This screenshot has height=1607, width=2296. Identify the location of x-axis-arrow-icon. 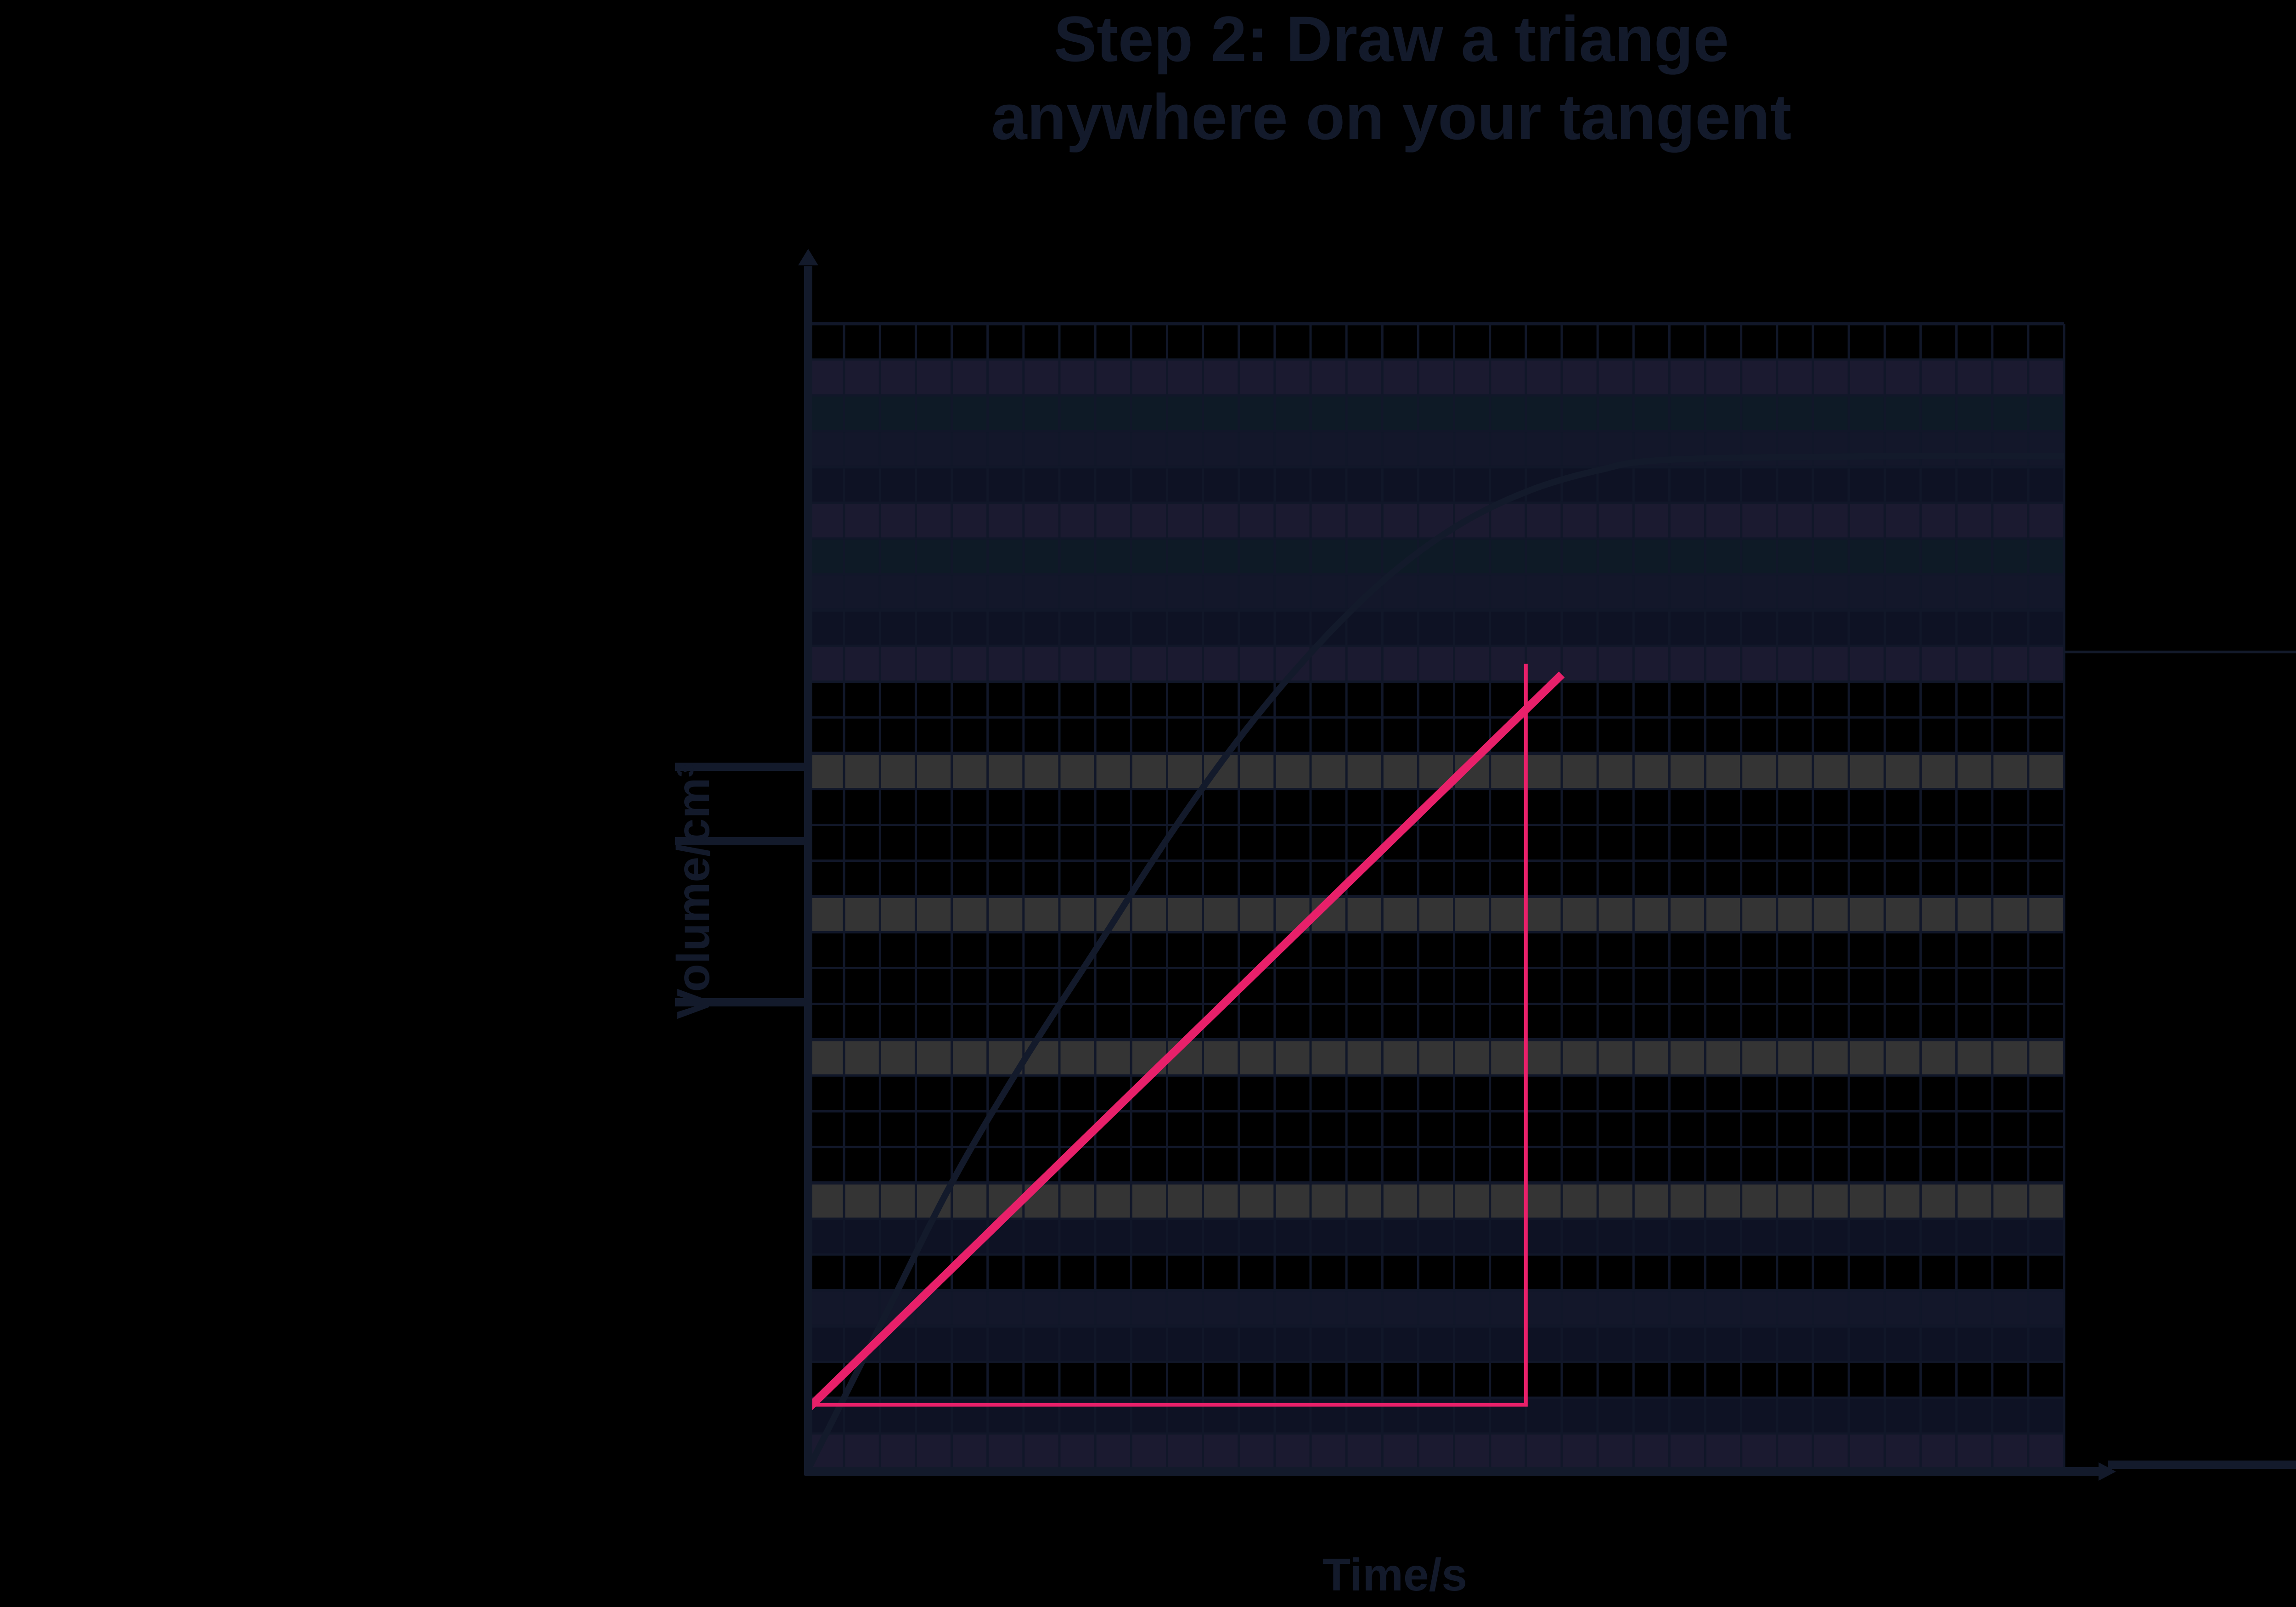
(2107, 1471).